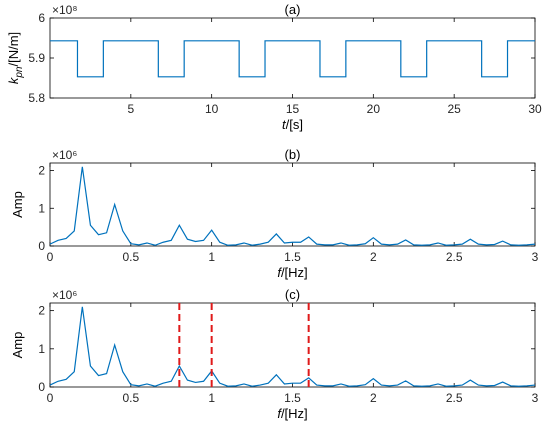 The width and height of the screenshot is (550, 429). Describe the element at coordinates (454, 398) in the screenshot. I see `x-tick-label-c: 2.5` at that location.